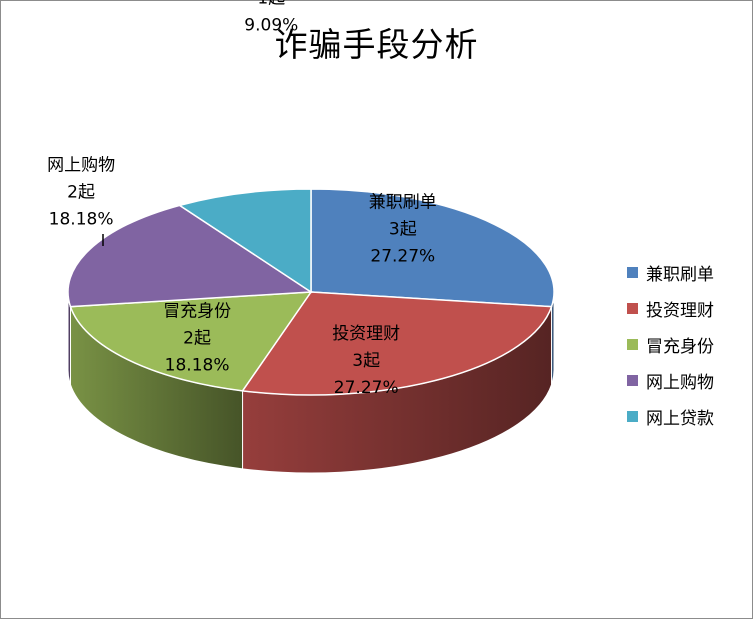 Image resolution: width=753 pixels, height=619 pixels. What do you see at coordinates (197, 312) in the screenshot?
I see `data-label-category: 冒充身份` at bounding box center [197, 312].